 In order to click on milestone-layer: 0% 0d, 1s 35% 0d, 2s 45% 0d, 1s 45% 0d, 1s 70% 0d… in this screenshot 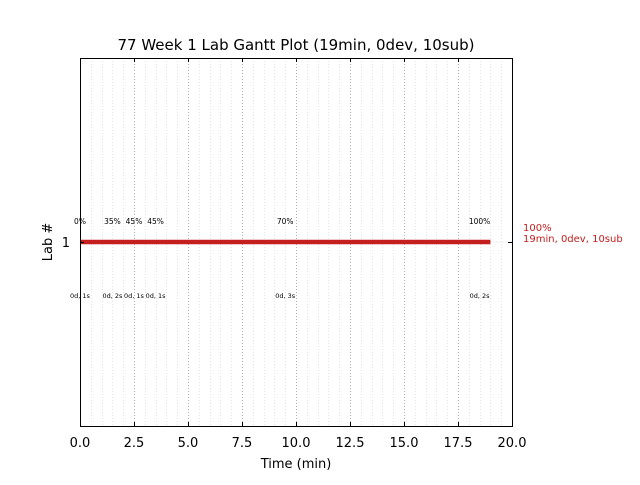, I will do `click(280, 258)`.